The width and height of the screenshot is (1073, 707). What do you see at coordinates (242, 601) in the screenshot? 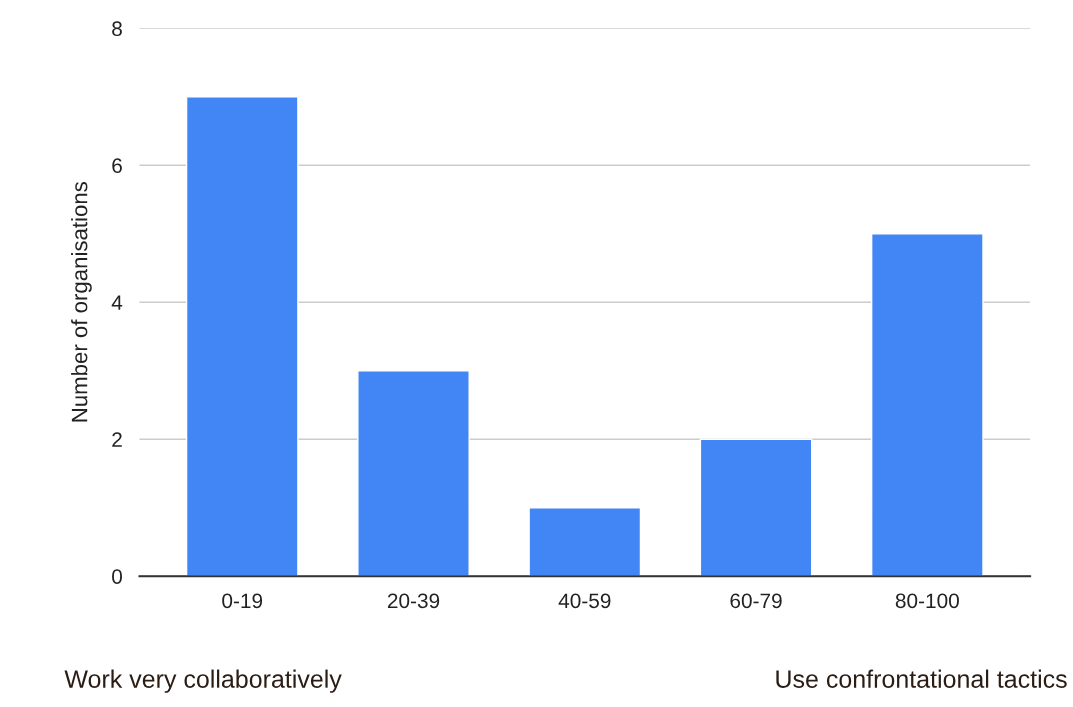
I see `x-tick-label: 0-19` at bounding box center [242, 601].